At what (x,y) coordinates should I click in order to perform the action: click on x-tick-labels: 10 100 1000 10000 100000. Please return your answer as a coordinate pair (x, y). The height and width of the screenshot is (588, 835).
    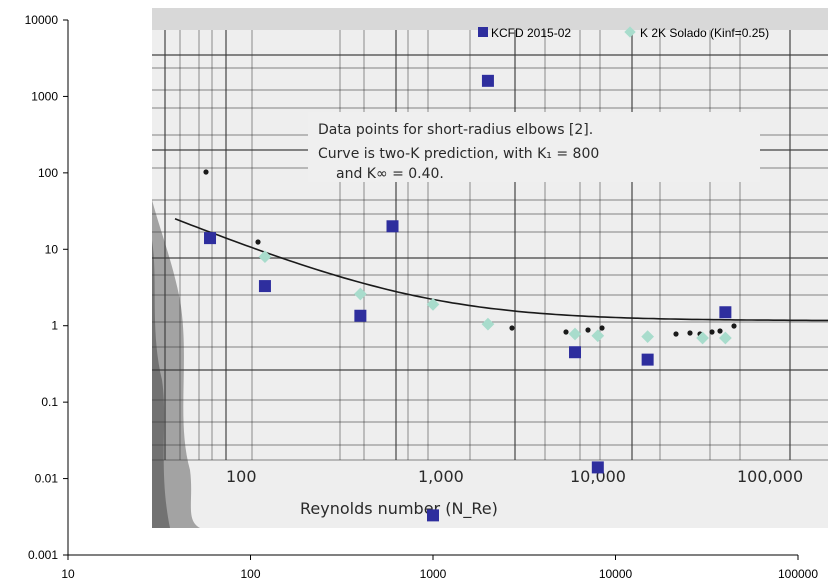
    Looking at the image, I should click on (439, 568).